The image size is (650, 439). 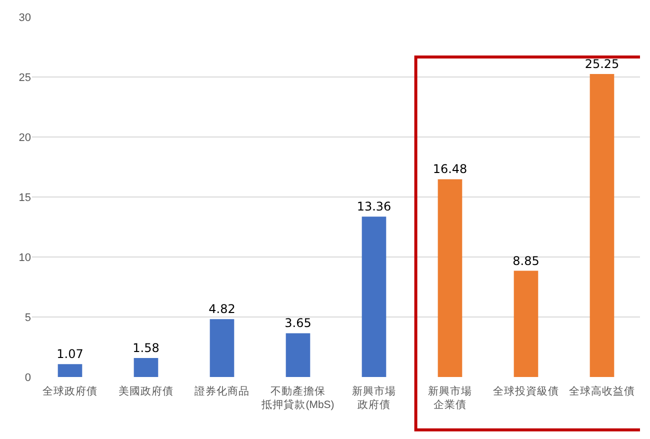 I want to click on x-tick-label: 不動產擔保抵押貸款(MbS), so click(x=297, y=398).